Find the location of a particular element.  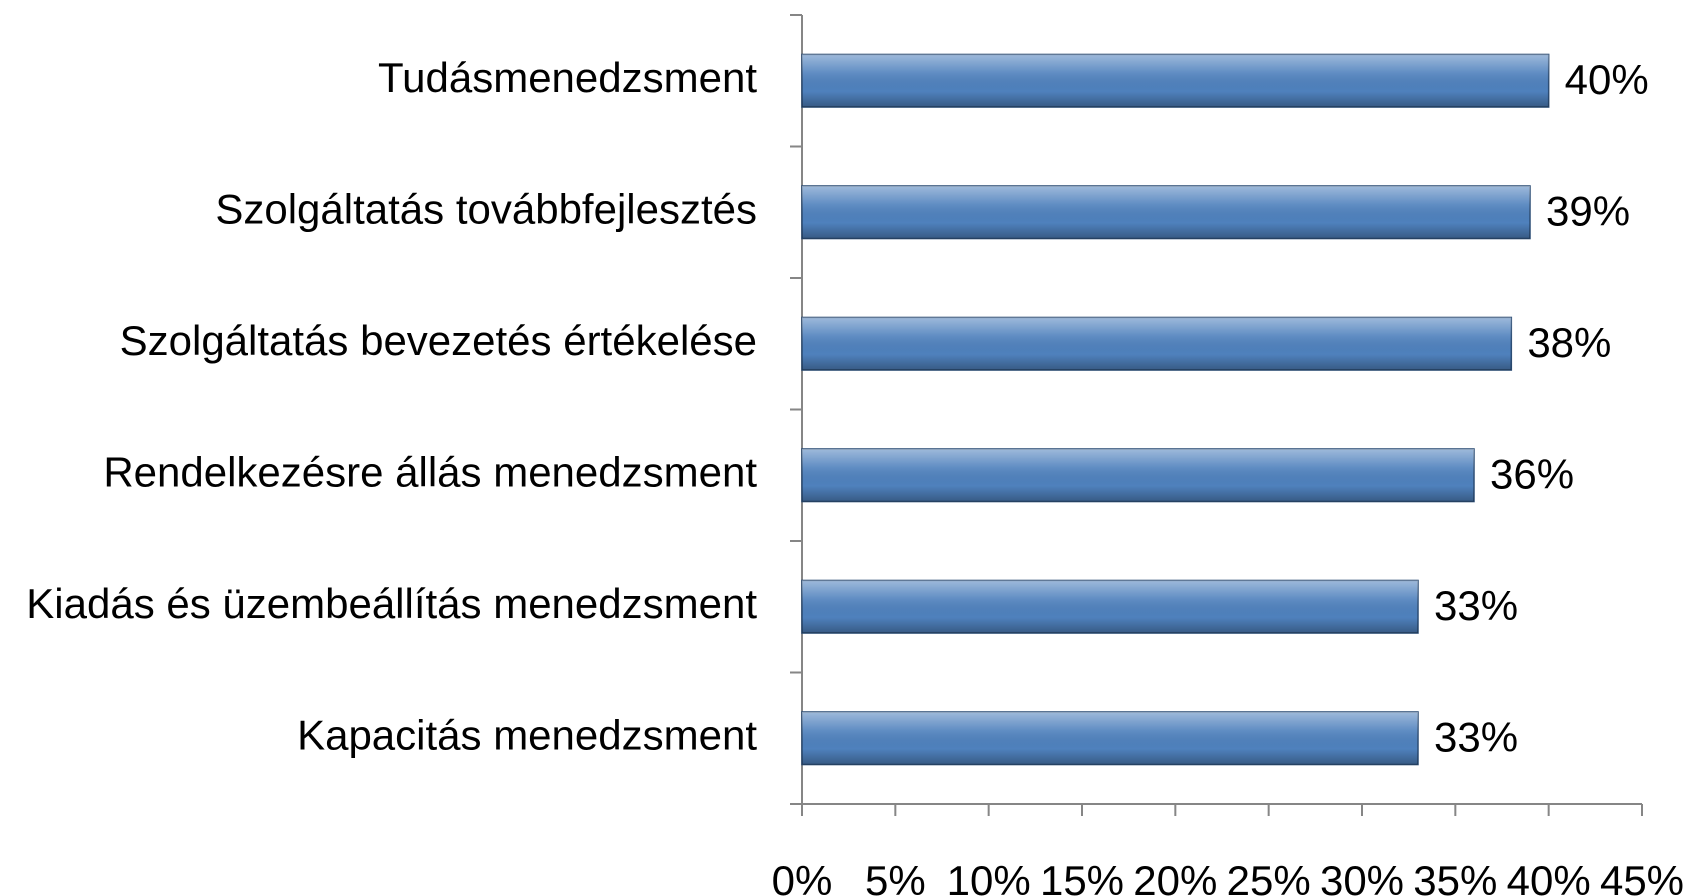

y-tick-label: Szolgáltatás továbbfejlesztés is located at coordinates (486, 208).